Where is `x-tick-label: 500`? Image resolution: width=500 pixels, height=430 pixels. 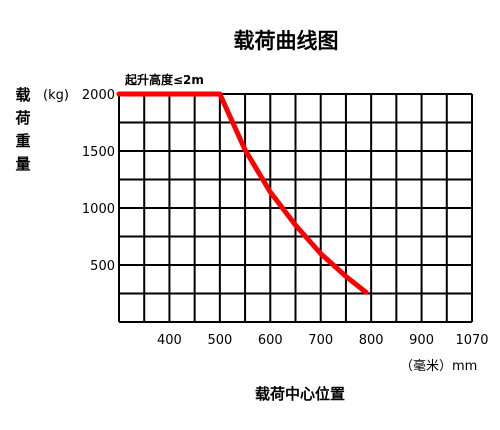 x-tick-label: 500 is located at coordinates (219, 340).